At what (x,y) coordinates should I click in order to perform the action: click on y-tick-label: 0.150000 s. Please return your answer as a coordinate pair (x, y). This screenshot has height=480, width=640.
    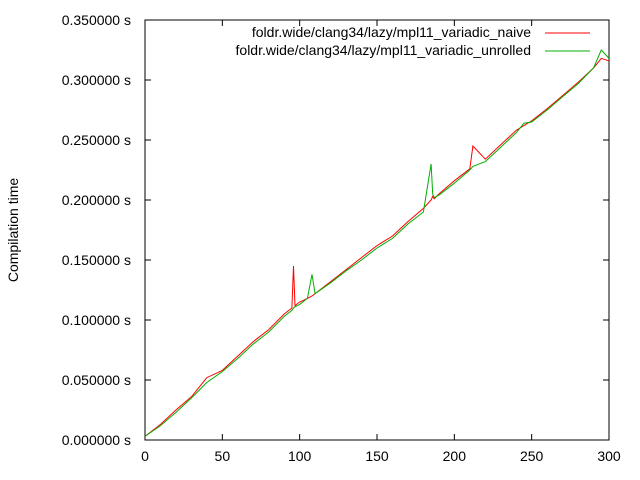
    Looking at the image, I should click on (96, 260).